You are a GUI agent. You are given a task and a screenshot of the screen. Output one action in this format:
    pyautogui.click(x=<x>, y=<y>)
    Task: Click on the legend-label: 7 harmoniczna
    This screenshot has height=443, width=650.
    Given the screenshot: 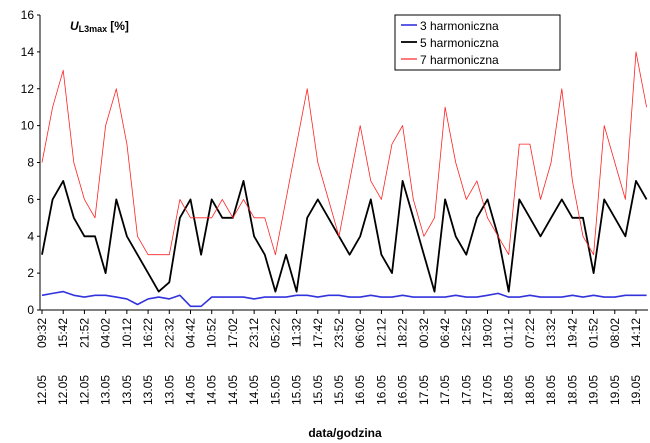 What is the action you would take?
    pyautogui.click(x=459, y=60)
    